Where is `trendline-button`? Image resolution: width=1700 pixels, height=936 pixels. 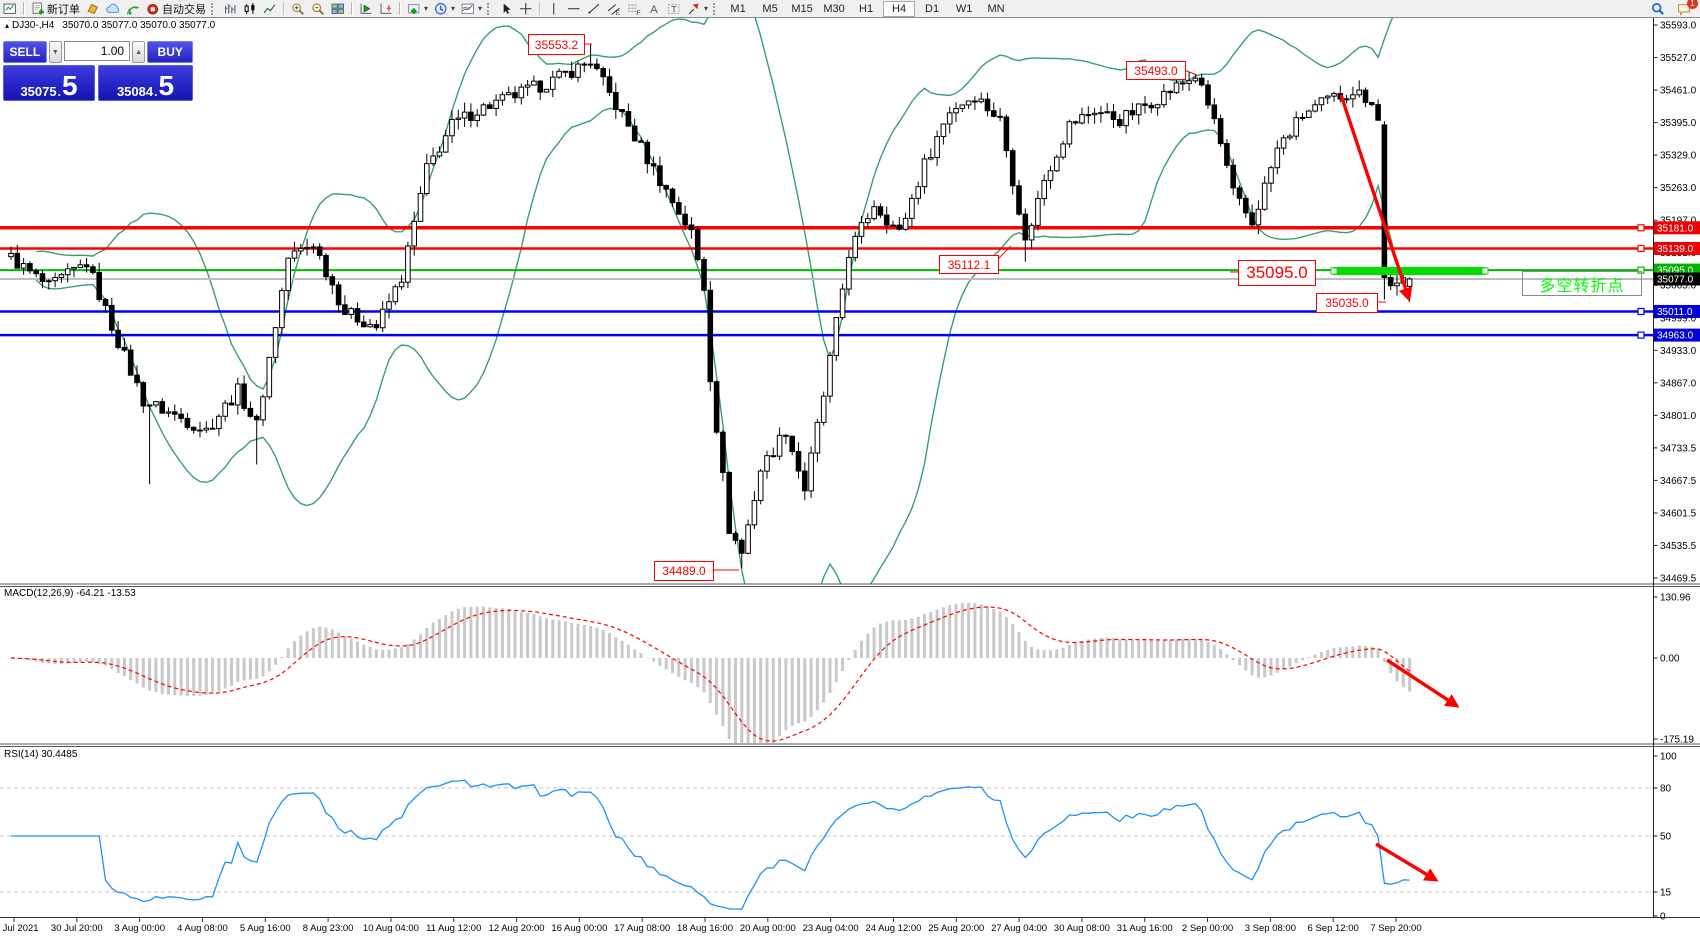 trendline-button is located at coordinates (594, 8).